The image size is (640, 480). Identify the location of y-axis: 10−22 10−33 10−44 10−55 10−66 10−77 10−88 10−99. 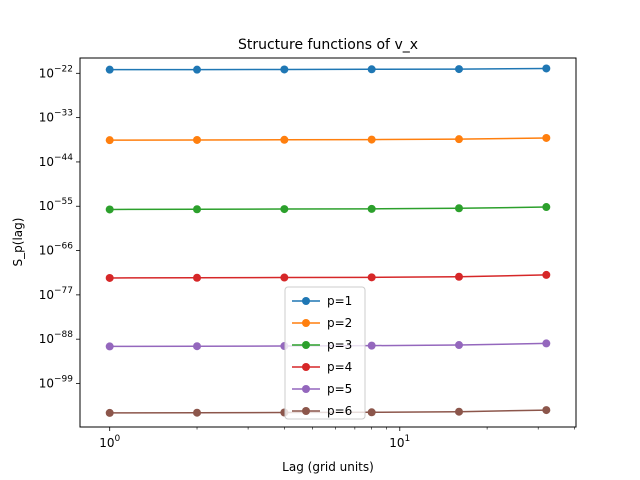
(59, 227).